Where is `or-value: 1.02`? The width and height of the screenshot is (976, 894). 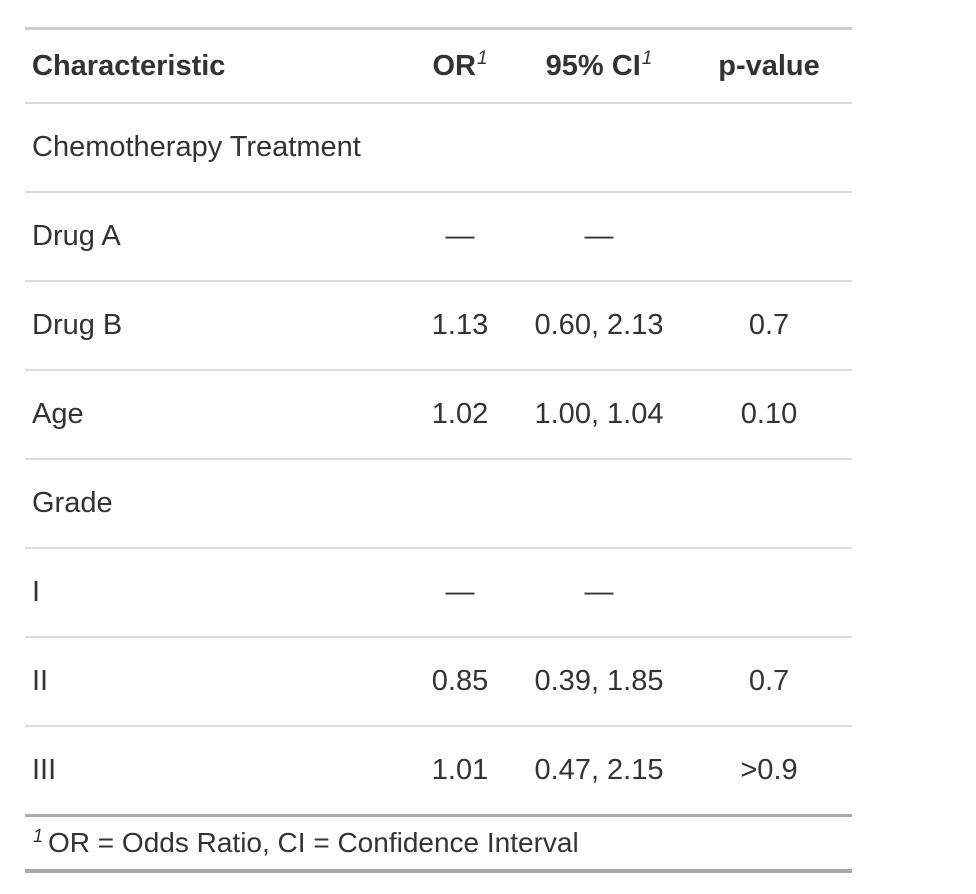
or-value: 1.02 is located at coordinates (460, 414).